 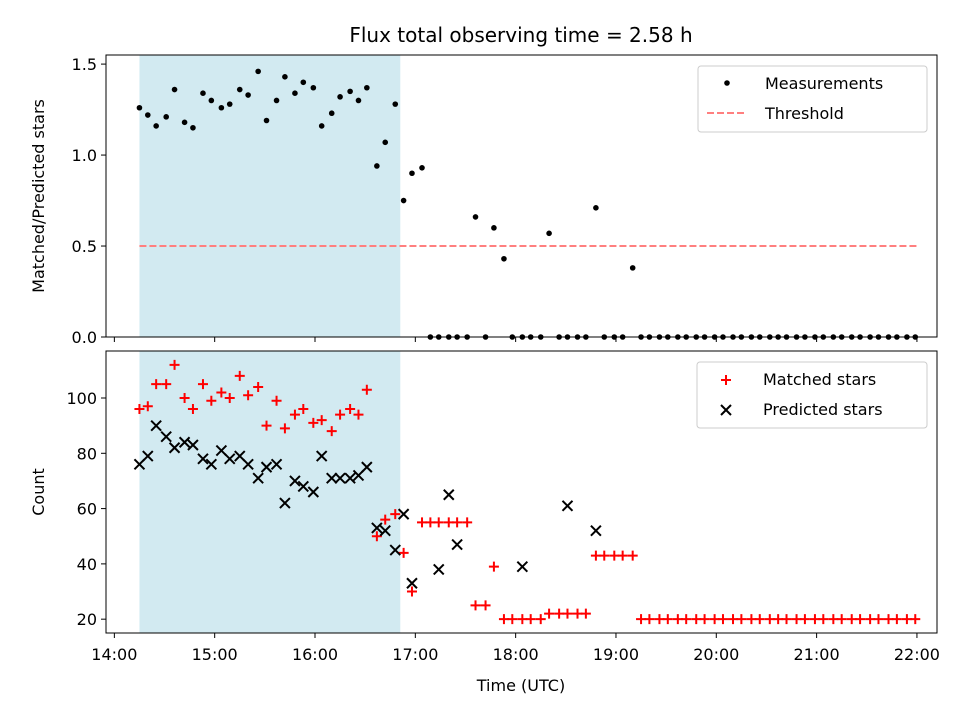 I want to click on x-tick-label: 19:00, so click(x=616, y=654).